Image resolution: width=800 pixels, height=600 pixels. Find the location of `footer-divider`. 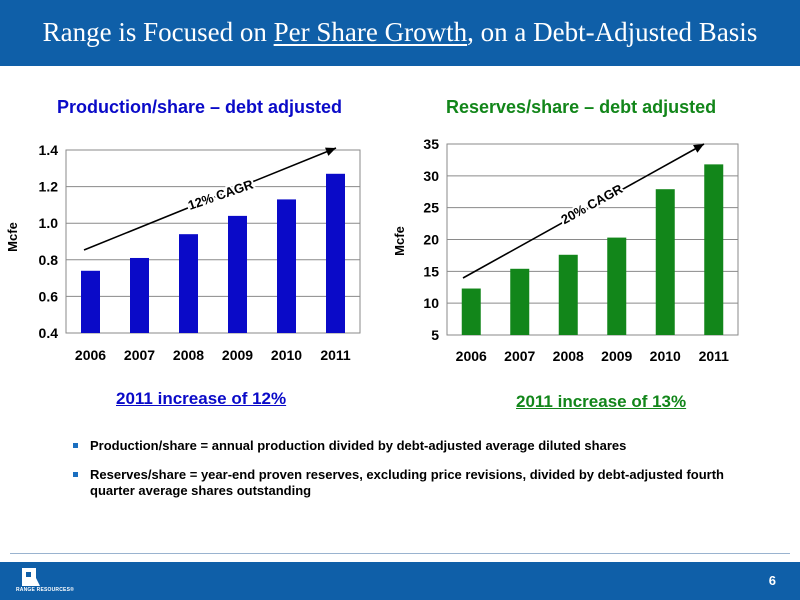

footer-divider is located at coordinates (400, 553).